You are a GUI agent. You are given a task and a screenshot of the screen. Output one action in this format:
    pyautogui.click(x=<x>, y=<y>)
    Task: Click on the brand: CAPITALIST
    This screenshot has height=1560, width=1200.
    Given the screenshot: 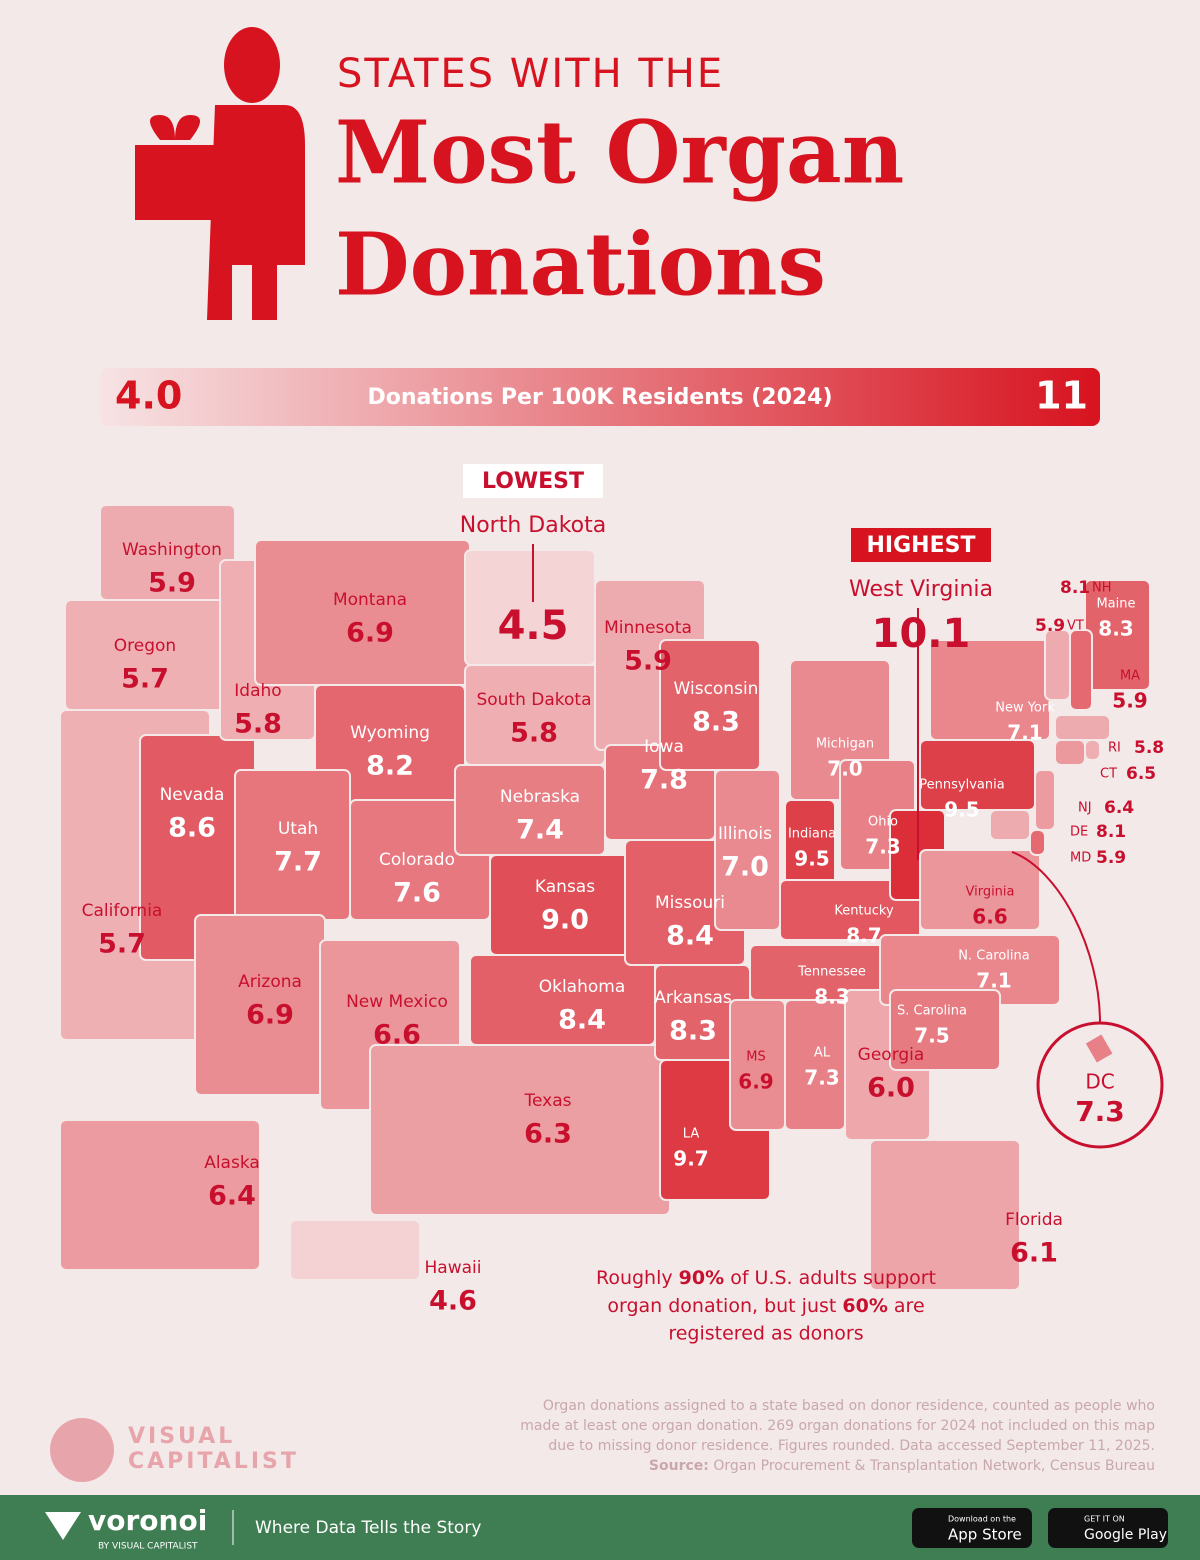 What is the action you would take?
    pyautogui.click(x=213, y=1461)
    